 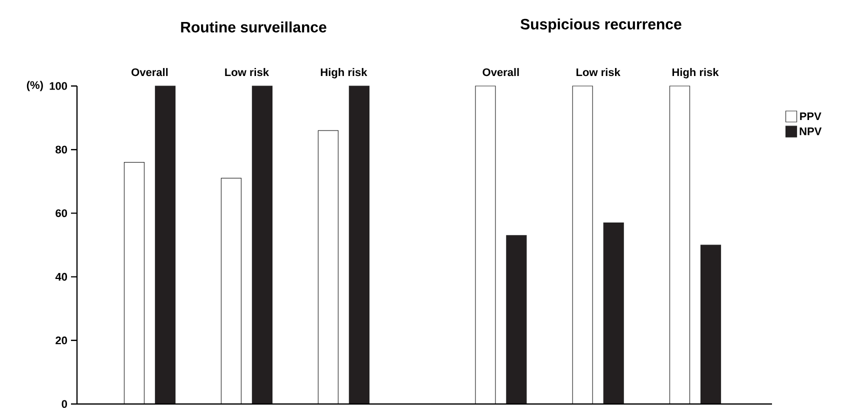 What do you see at coordinates (811, 116) in the screenshot?
I see `legend-label: PPV` at bounding box center [811, 116].